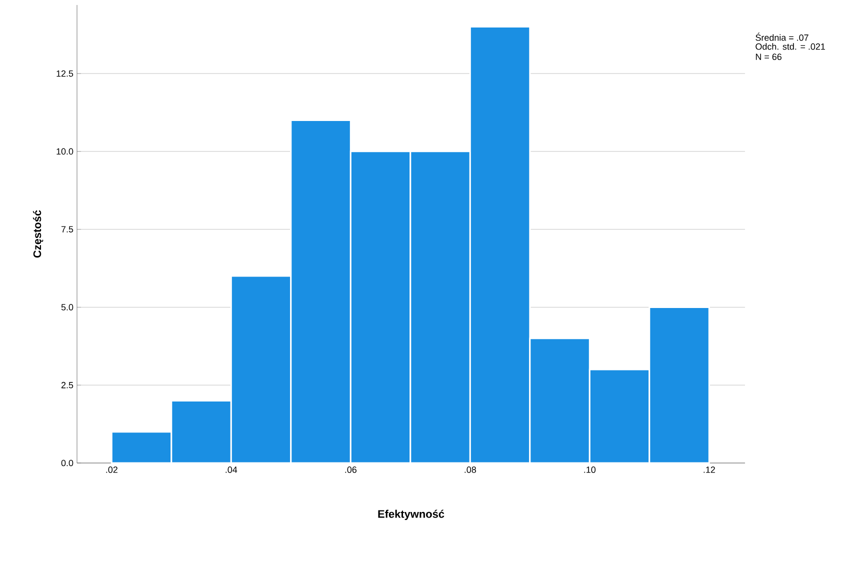 The width and height of the screenshot is (854, 569). Describe the element at coordinates (67, 229) in the screenshot. I see `y-tick-label: 7.5` at that location.